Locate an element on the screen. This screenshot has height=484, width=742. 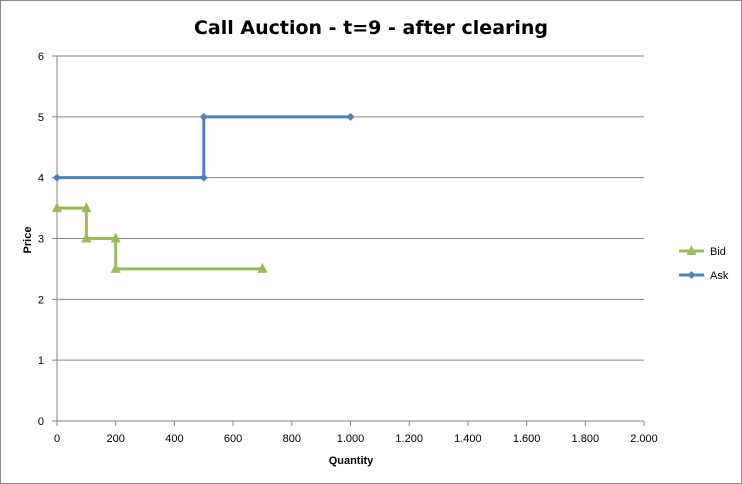
series-ask is located at coordinates (204, 147).